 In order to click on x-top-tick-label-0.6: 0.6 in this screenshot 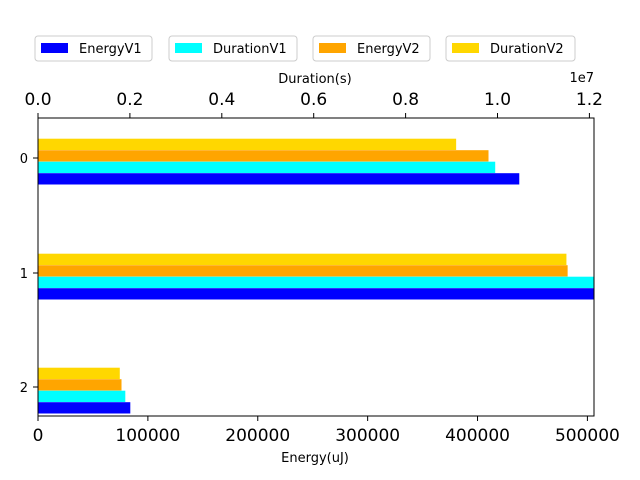, I will do `click(313, 100)`.